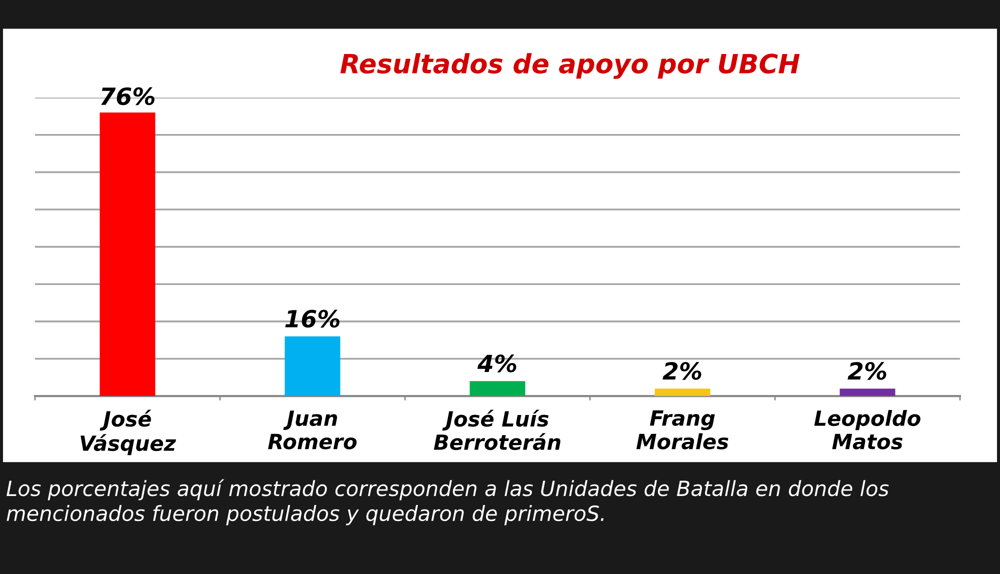 Image resolution: width=1000 pixels, height=574 pixels. What do you see at coordinates (497, 430) in the screenshot?
I see `x-tick-label: José Luís Berroterán` at bounding box center [497, 430].